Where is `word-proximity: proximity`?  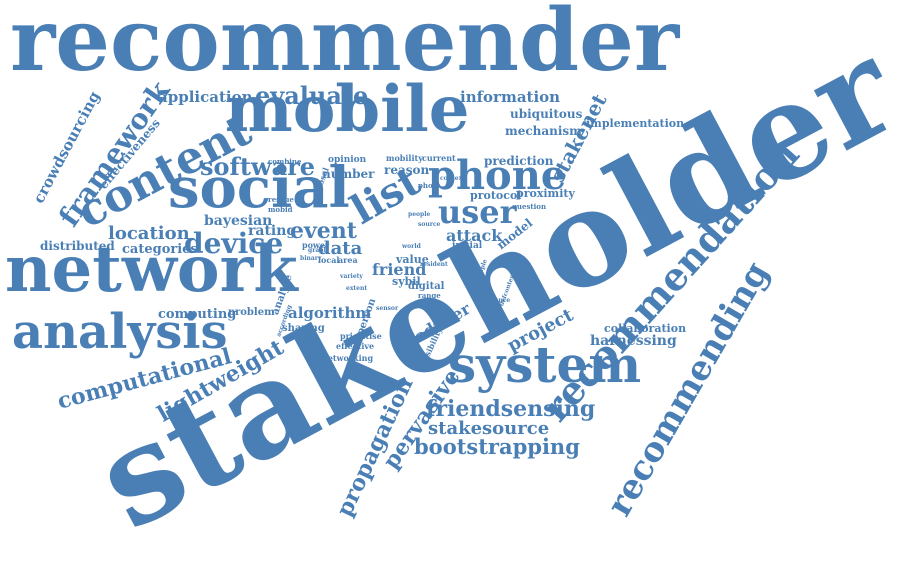
word-proximity: proximity is located at coordinates (545, 193).